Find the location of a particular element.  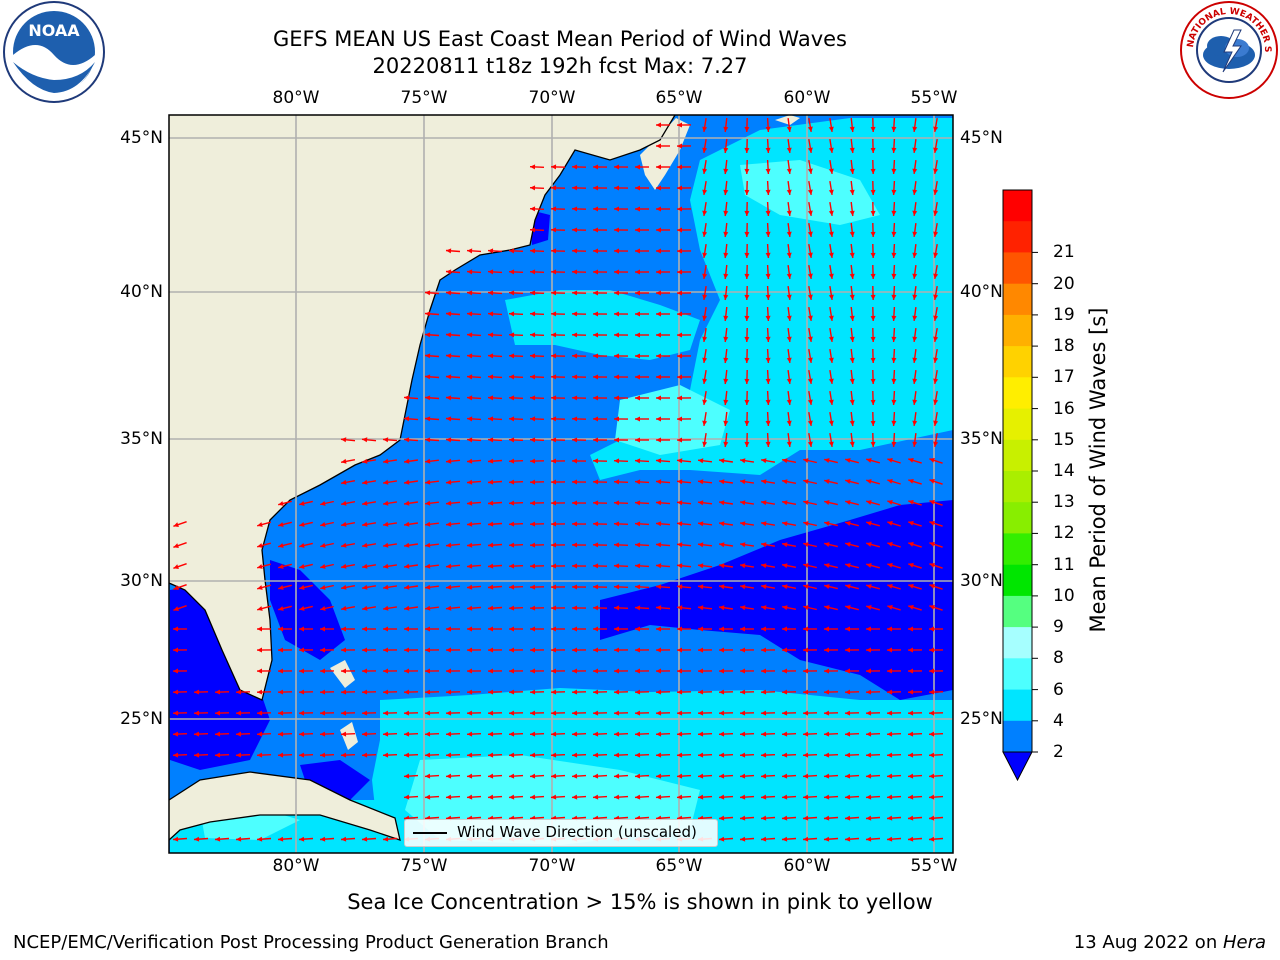

colorbar-tick-label: 18 is located at coordinates (1064, 346).